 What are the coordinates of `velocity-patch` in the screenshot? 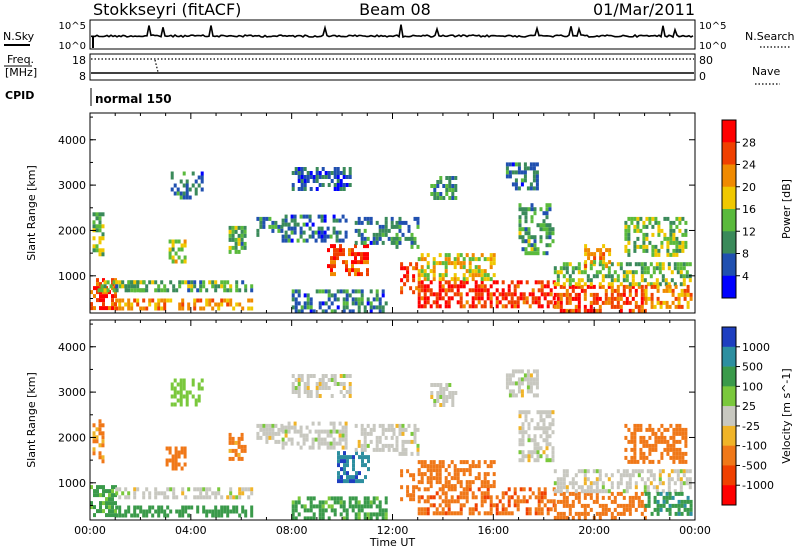 It's located at (103, 501).